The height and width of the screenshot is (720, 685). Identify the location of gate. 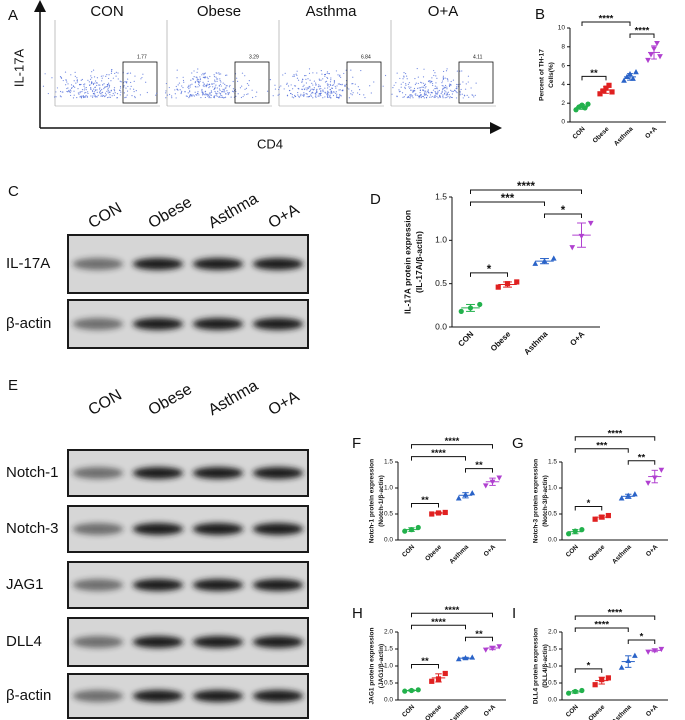
(476, 82).